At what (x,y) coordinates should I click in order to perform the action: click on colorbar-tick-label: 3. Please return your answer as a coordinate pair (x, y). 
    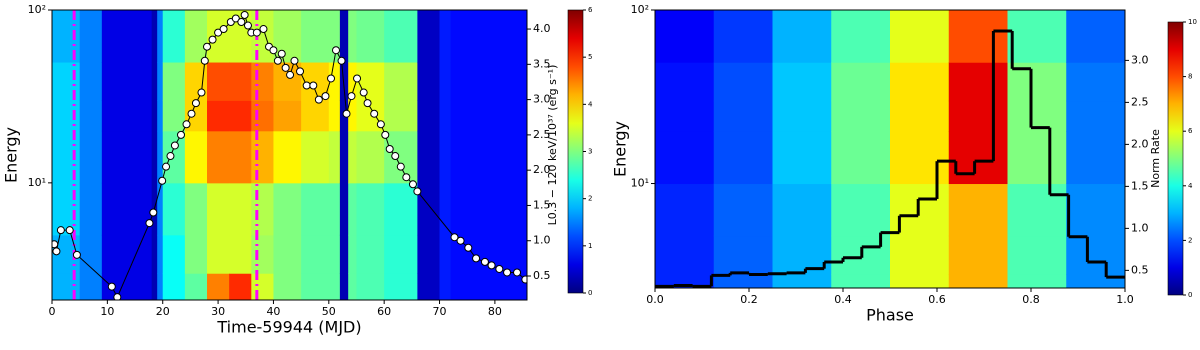
    Looking at the image, I should click on (590, 152).